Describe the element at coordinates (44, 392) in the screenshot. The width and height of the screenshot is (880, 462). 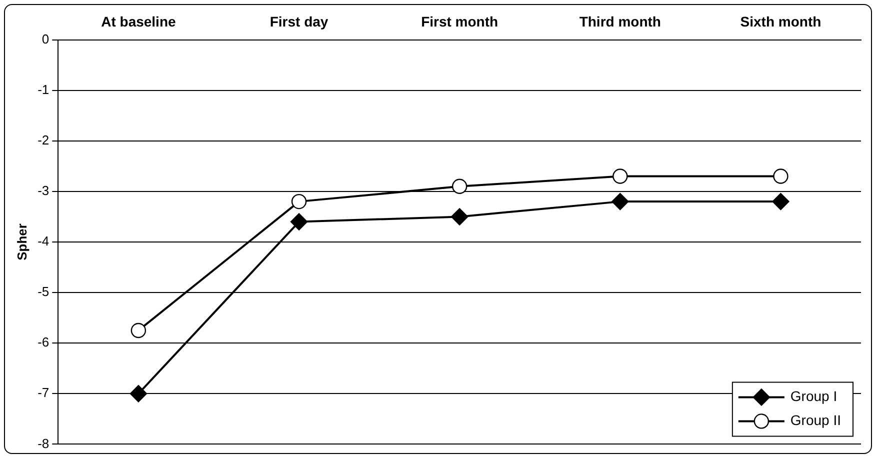
I see `y-tick-label: -7` at that location.